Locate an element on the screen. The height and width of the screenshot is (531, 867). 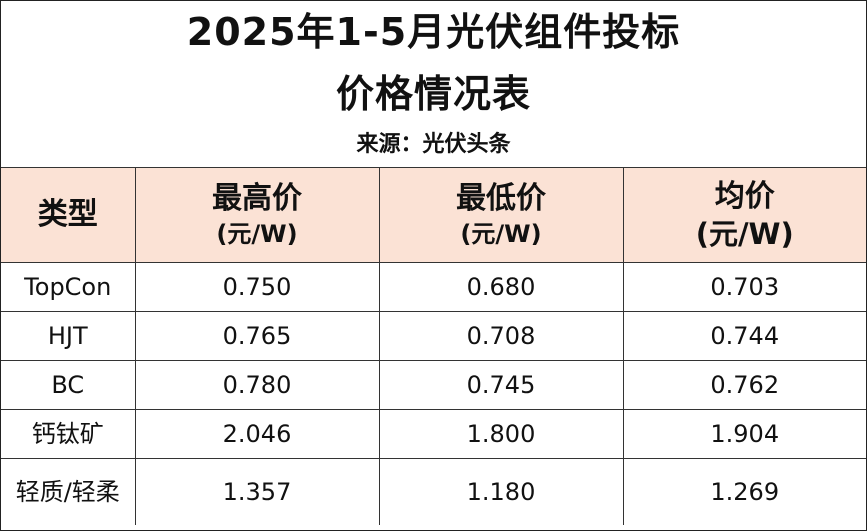
row-type: 钙钛矿 is located at coordinates (68, 434).